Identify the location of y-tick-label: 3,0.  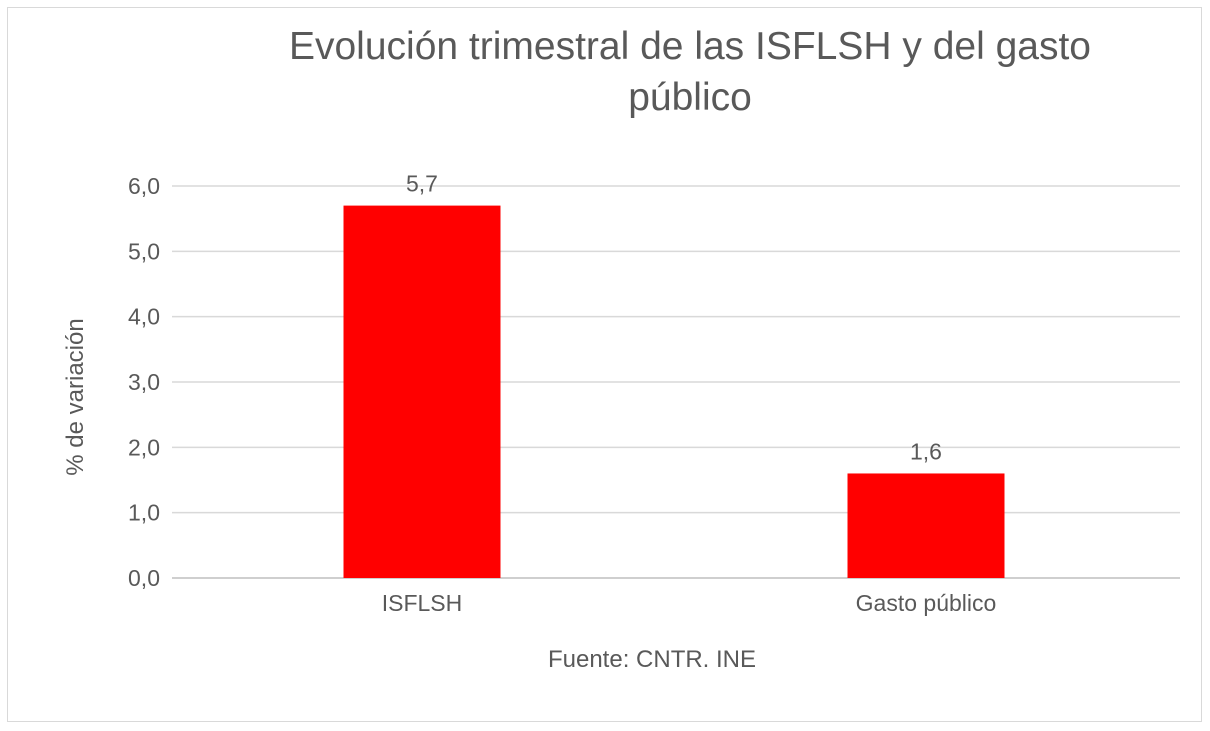
(144, 382).